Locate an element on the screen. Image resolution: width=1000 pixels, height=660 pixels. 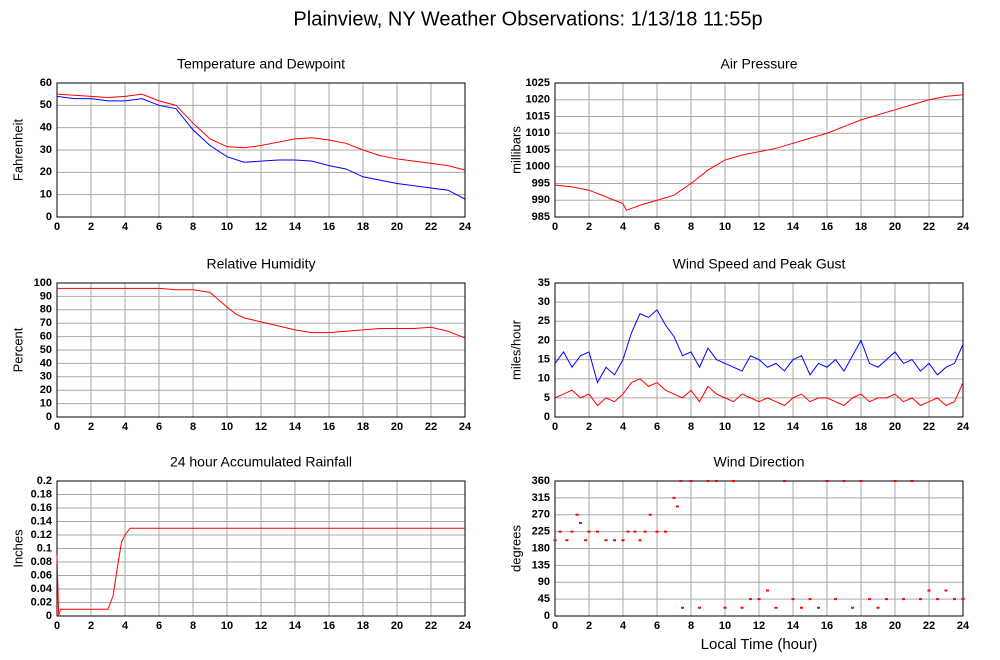
y-tick-label: 1000 is located at coordinates (538, 167).